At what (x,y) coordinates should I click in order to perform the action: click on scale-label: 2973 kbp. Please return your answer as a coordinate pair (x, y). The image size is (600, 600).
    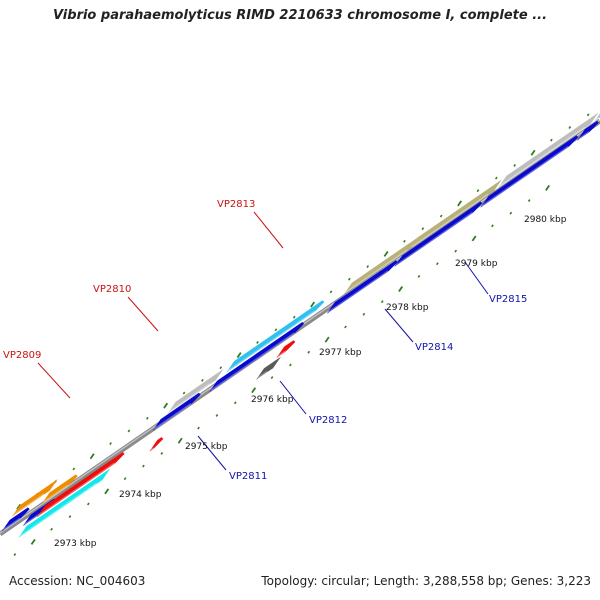
    Looking at the image, I should click on (75, 544).